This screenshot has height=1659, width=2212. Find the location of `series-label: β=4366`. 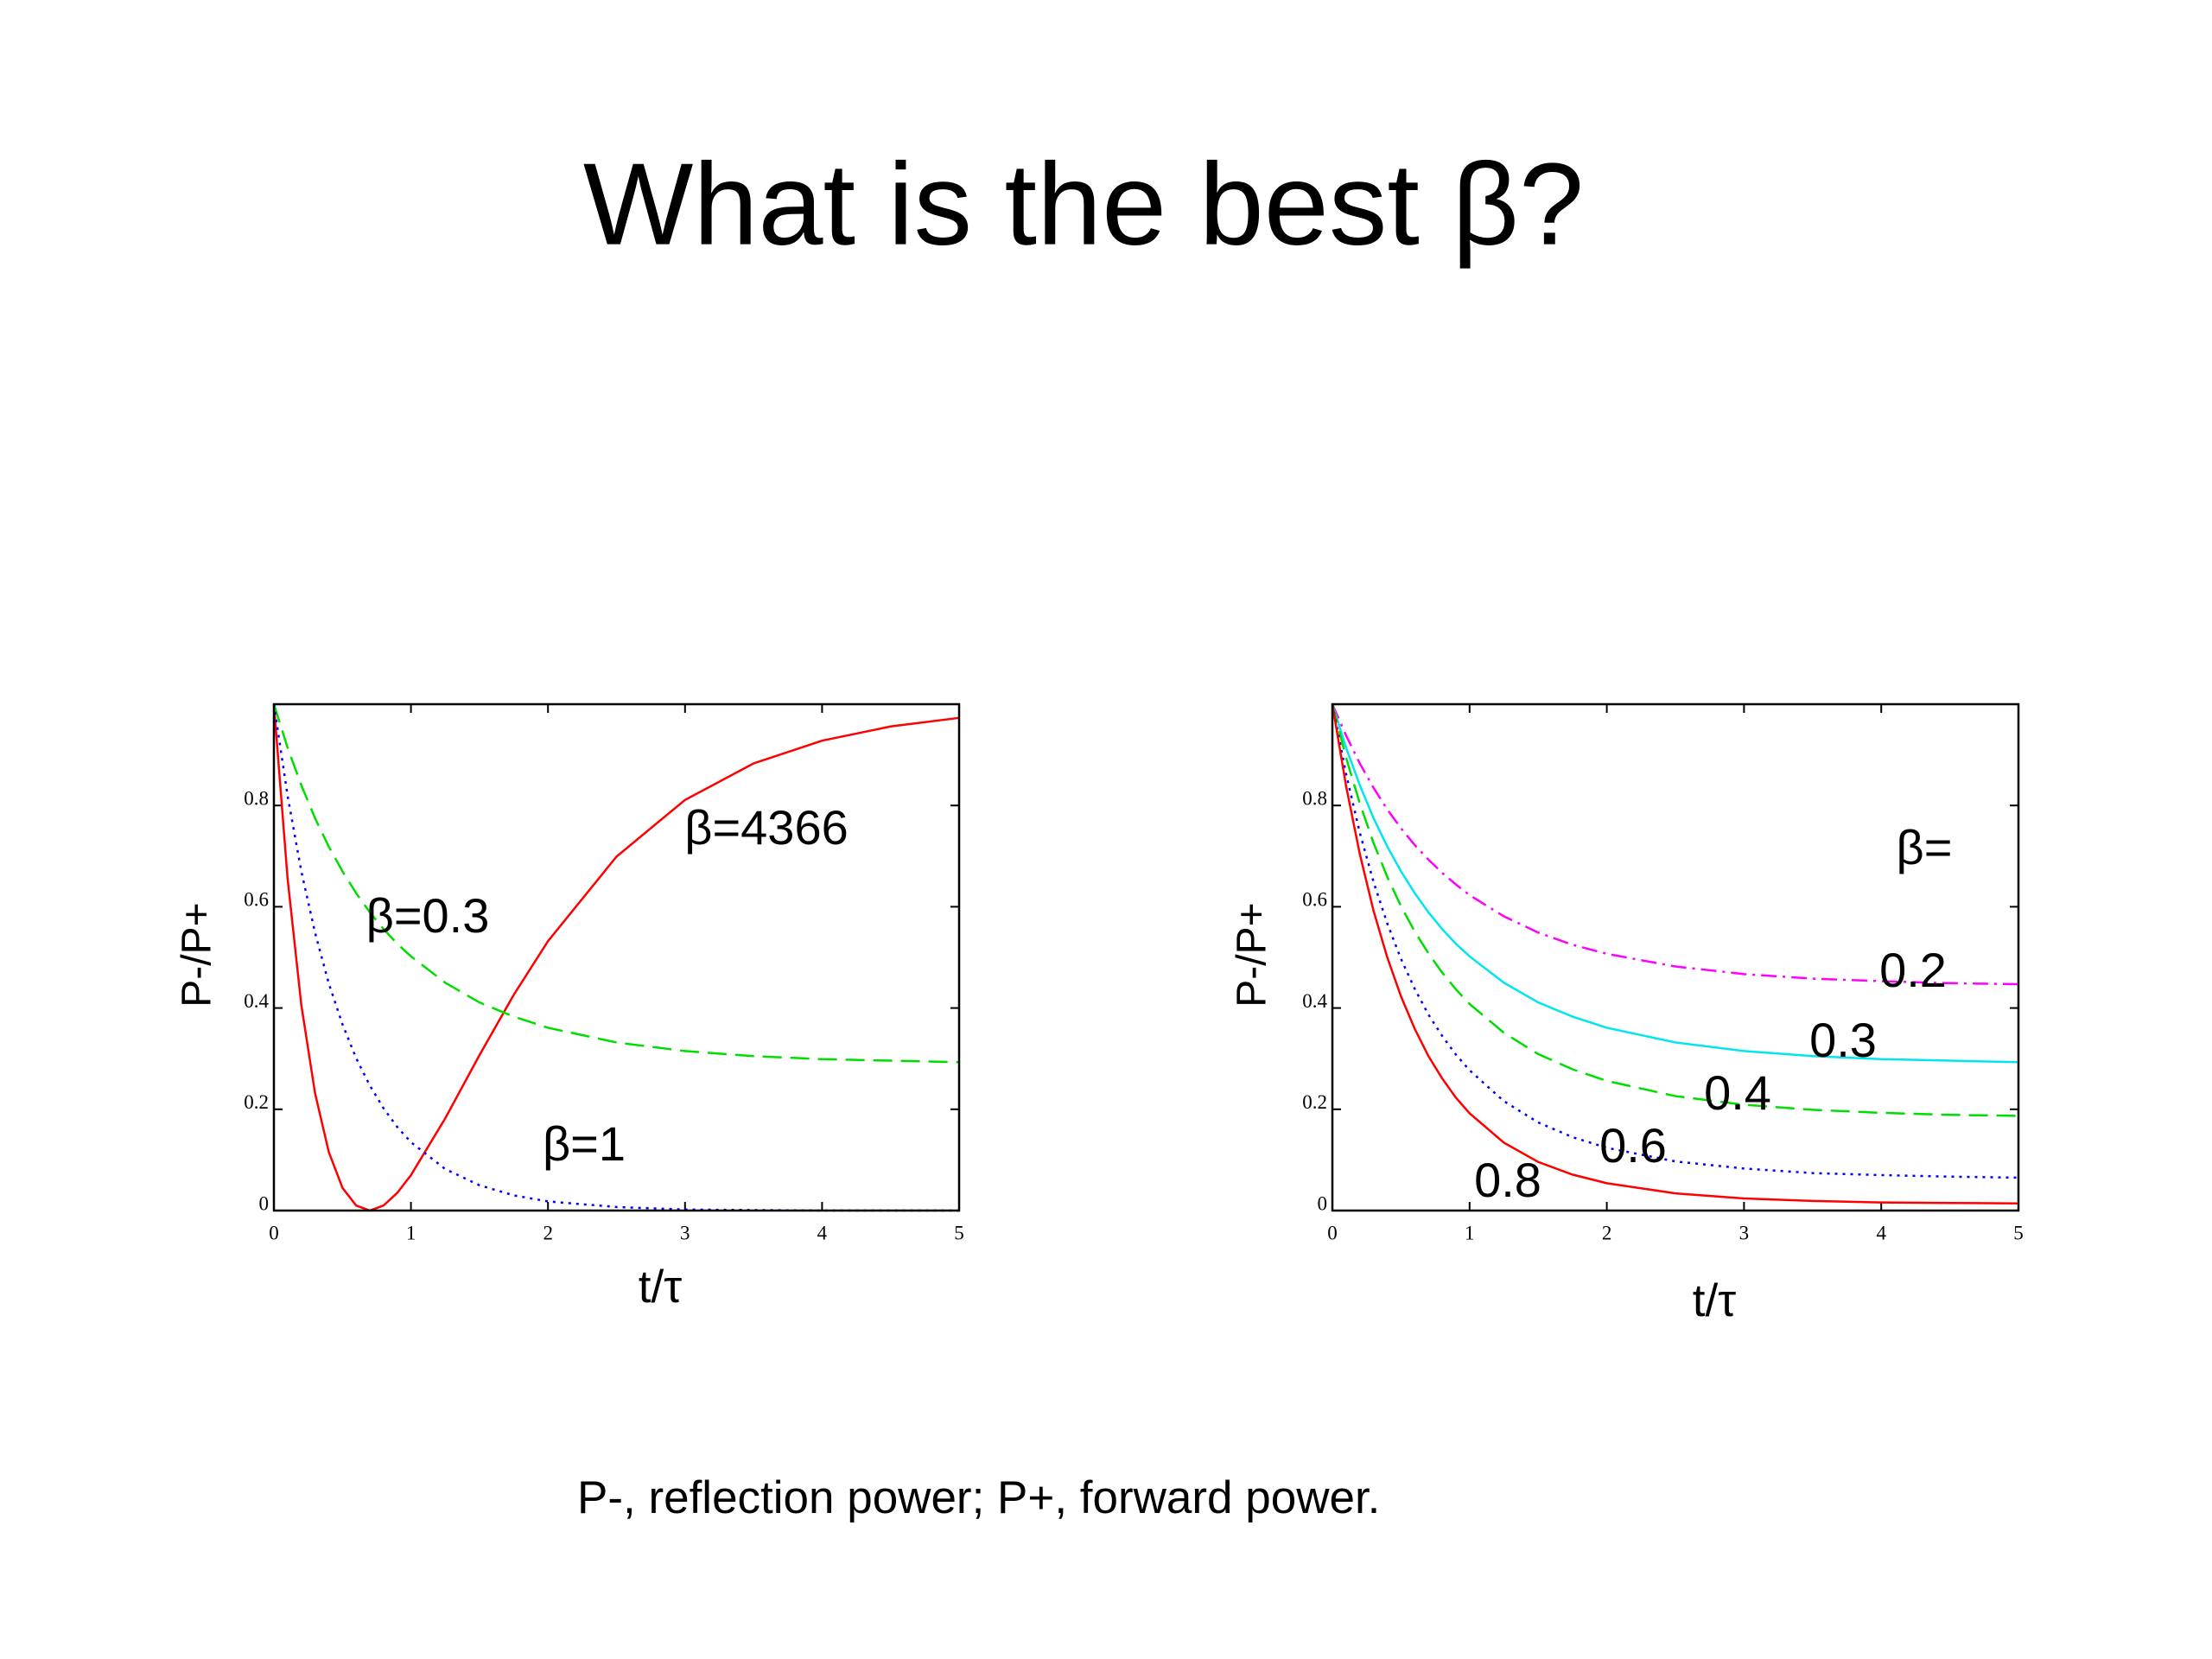

series-label: β=4366 is located at coordinates (766, 827).